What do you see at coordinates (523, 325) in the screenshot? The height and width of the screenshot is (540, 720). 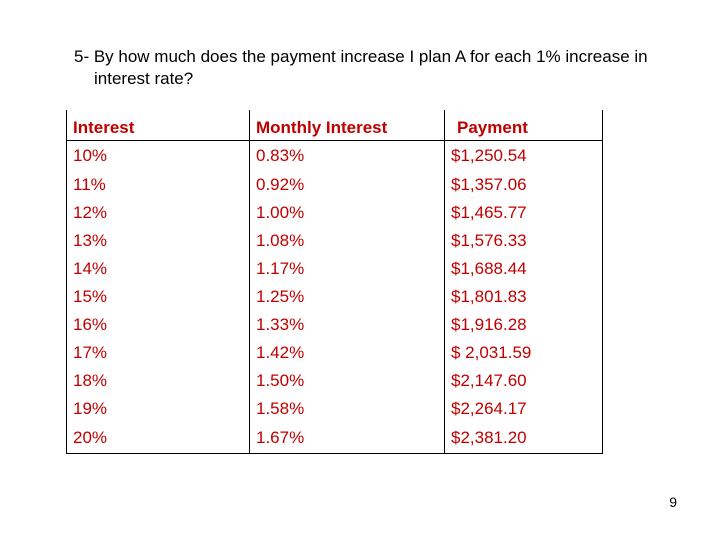 I see `payment-cell: $1,916.28` at bounding box center [523, 325].